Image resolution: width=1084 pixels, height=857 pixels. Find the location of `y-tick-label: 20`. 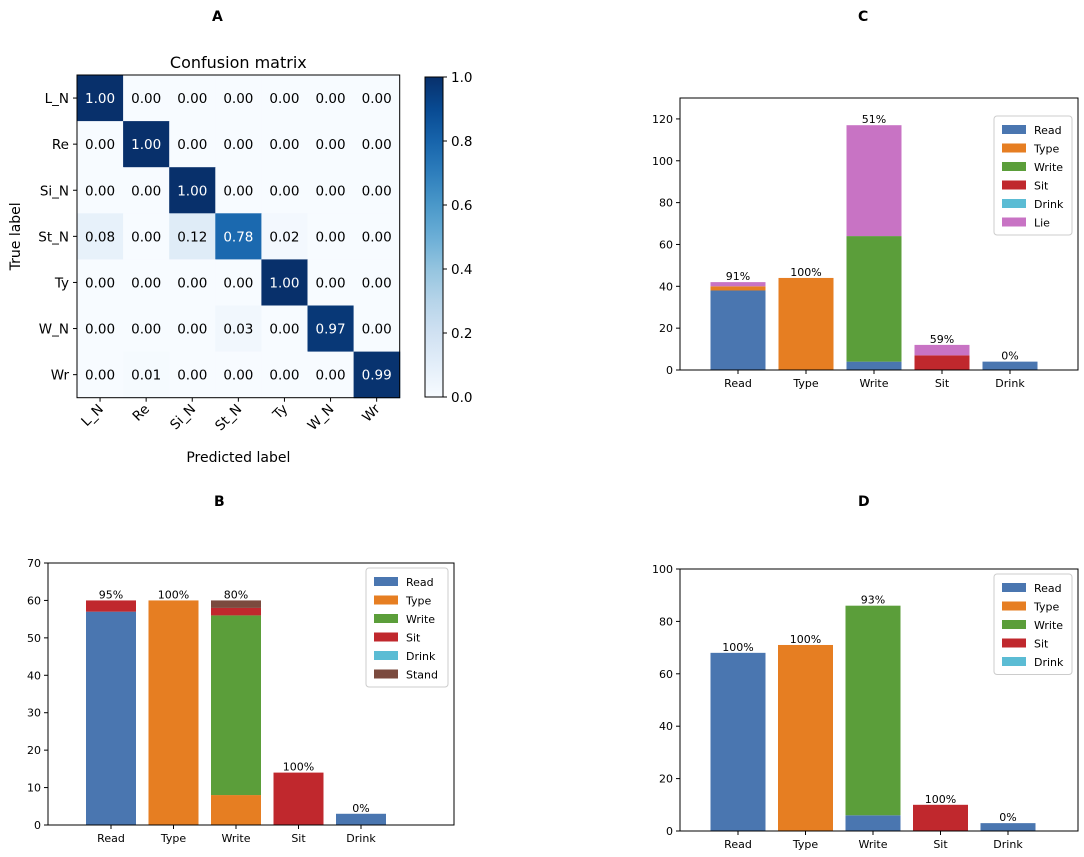

y-tick-label: 20 is located at coordinates (34, 750).